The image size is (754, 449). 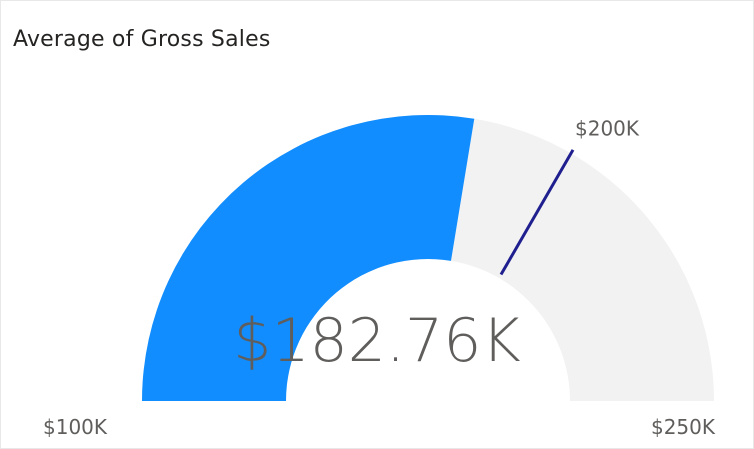 I want to click on chart-title: Average of Gross Sales, so click(x=142, y=39).